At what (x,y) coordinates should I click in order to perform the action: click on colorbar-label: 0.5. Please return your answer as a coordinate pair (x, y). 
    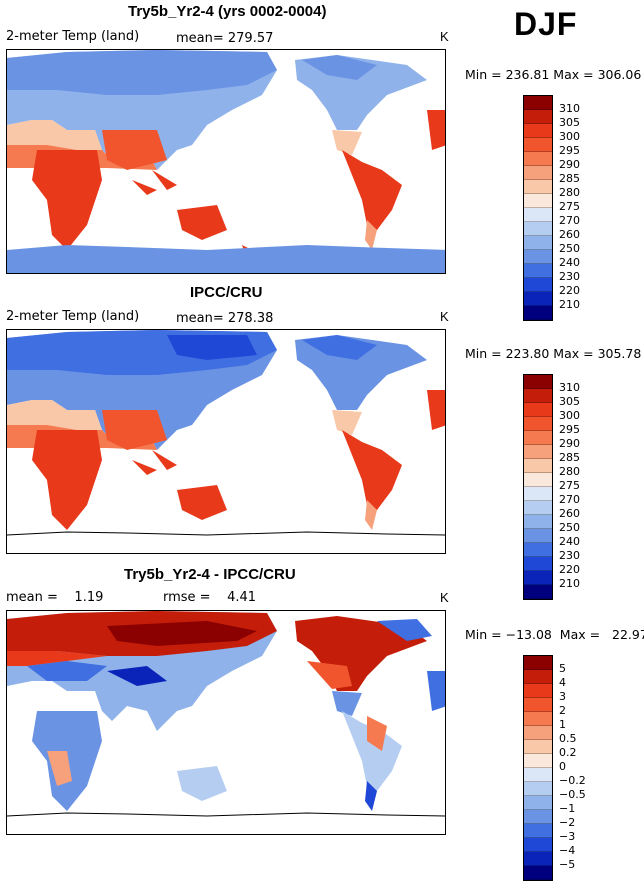
    Looking at the image, I should click on (568, 738).